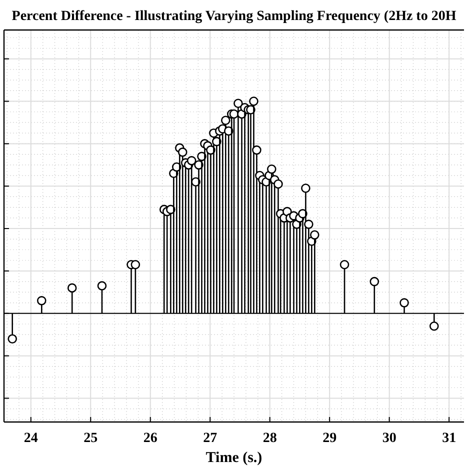 The height and width of the screenshot is (474, 474). I want to click on x-tick-label: 31, so click(449, 438).